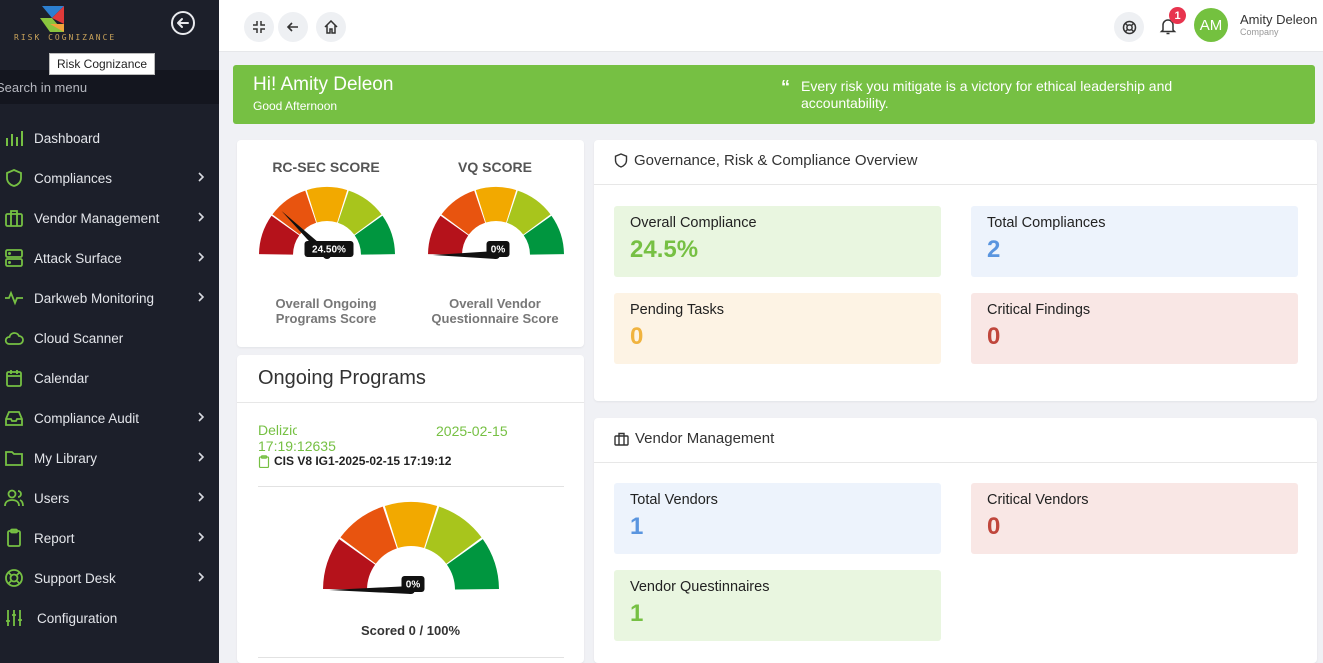 Image resolution: width=1323 pixels, height=663 pixels. Describe the element at coordinates (1039, 310) in the screenshot. I see `stat-label: Critical Findings` at that location.